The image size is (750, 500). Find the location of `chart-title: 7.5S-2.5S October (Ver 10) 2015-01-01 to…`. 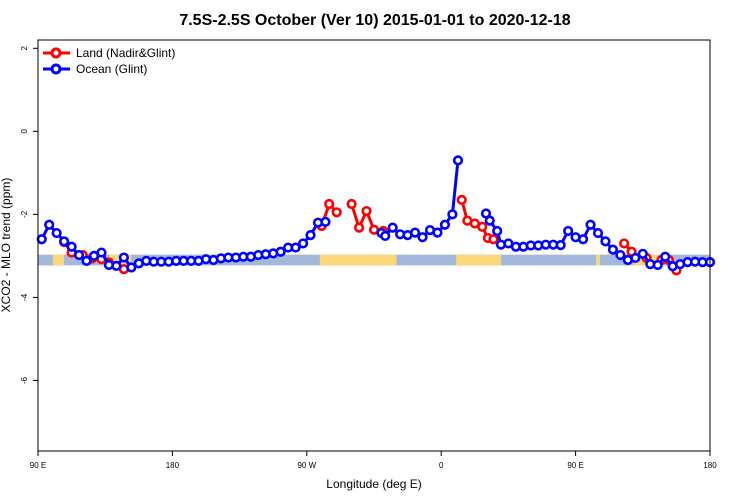

chart-title: 7.5S-2.5S October (Ver 10) 2015-01-01 to… is located at coordinates (374, 20).